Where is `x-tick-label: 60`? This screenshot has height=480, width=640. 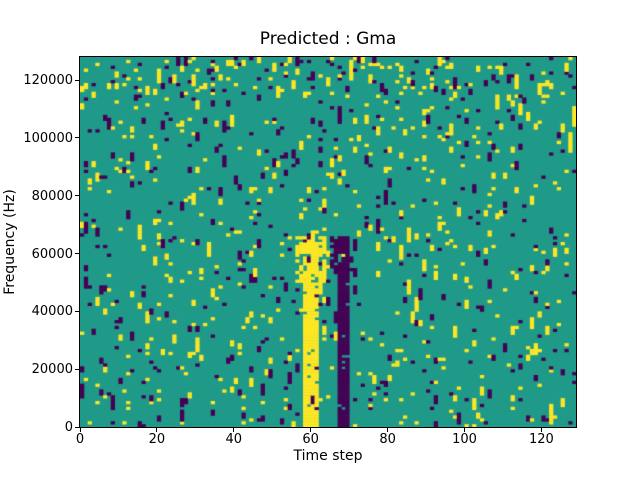 x-tick-label: 60 is located at coordinates (310, 439).